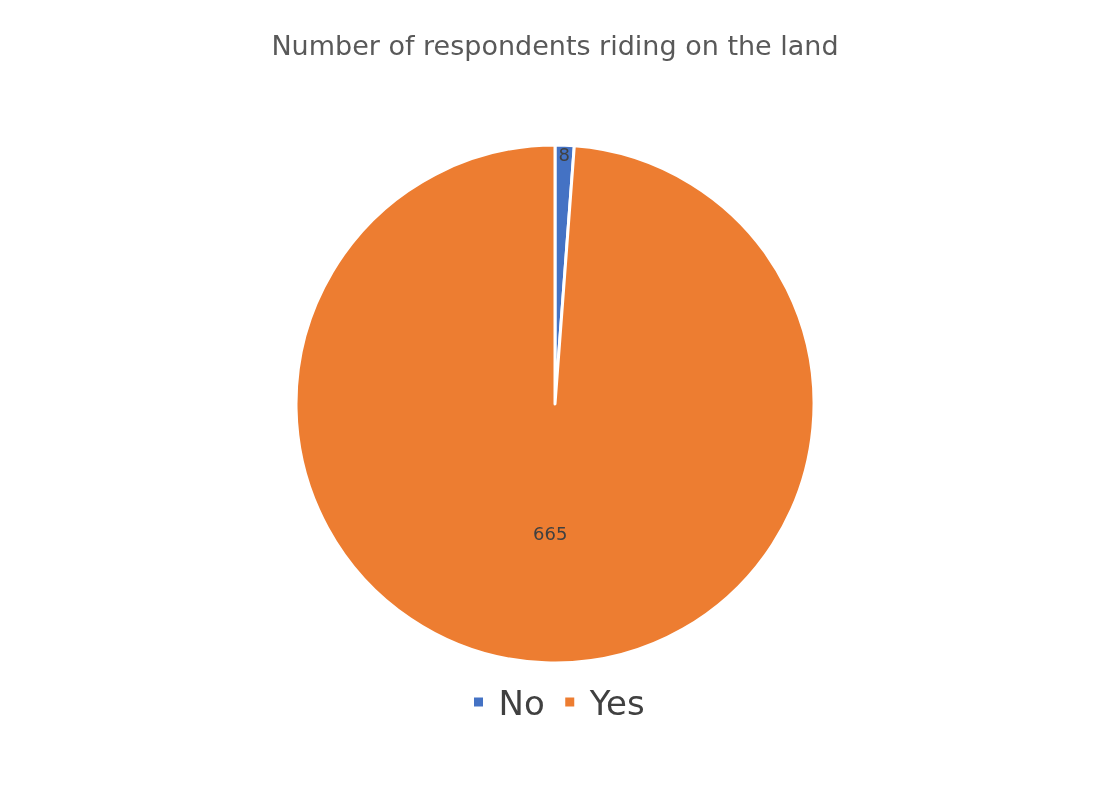 The image size is (1110, 803). What do you see at coordinates (550, 533) in the screenshot?
I see `data-label: 665` at bounding box center [550, 533].